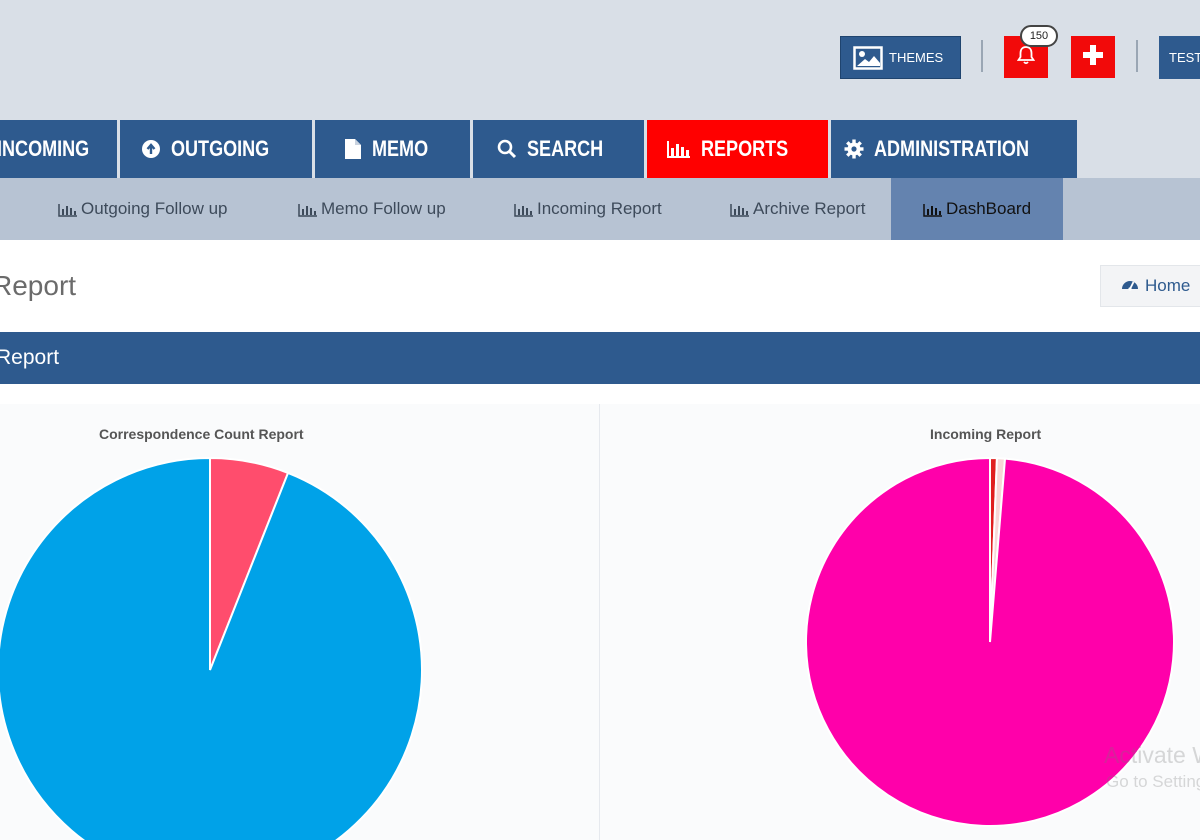 This screenshot has height=840, width=1200. I want to click on chart-title-correspondence-count: Correspondence Count Report, so click(201, 434).